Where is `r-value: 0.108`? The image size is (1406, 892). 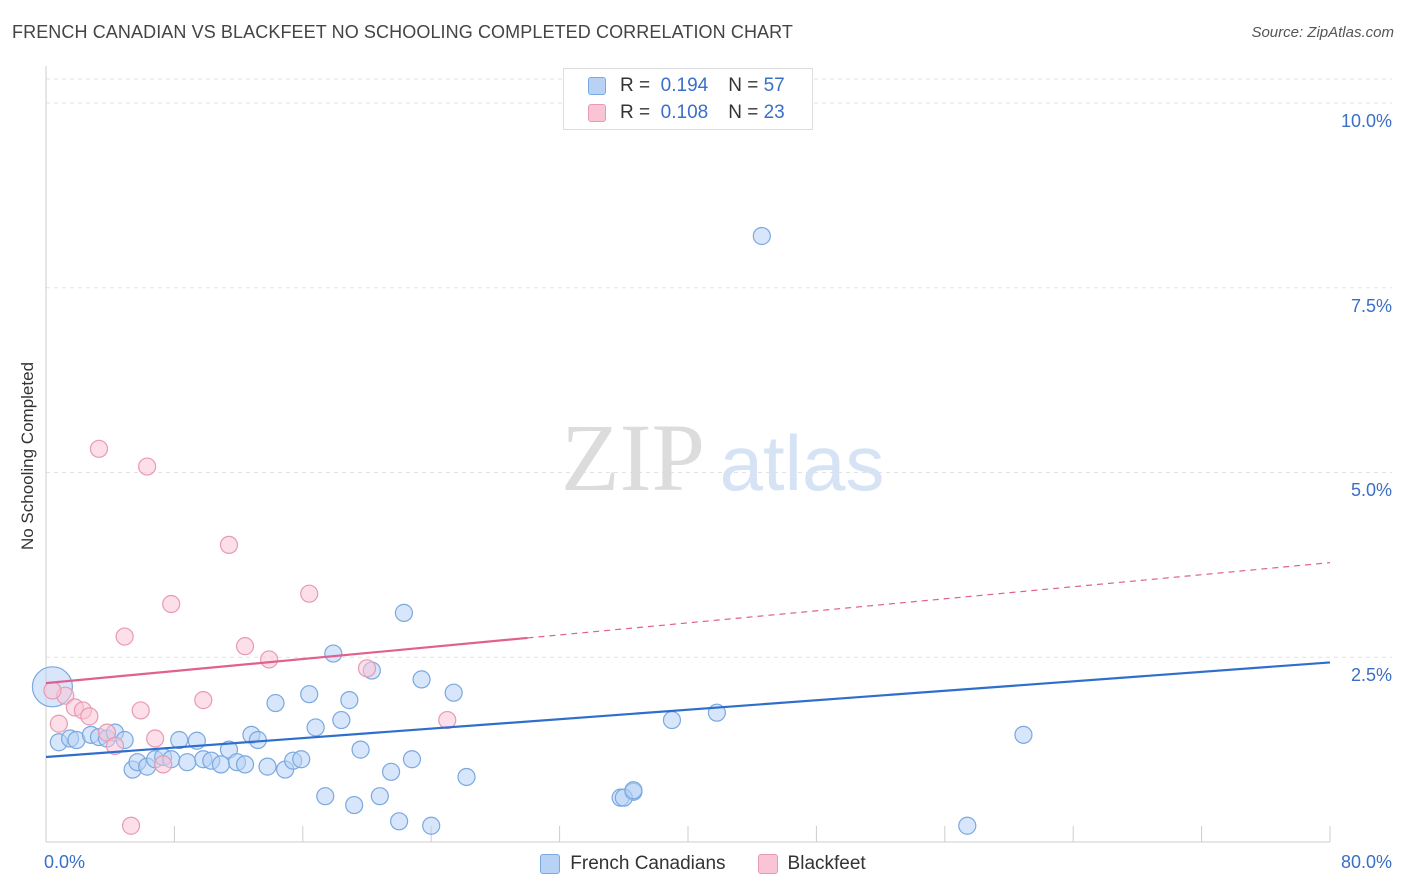 r-value: 0.108 is located at coordinates (684, 112).